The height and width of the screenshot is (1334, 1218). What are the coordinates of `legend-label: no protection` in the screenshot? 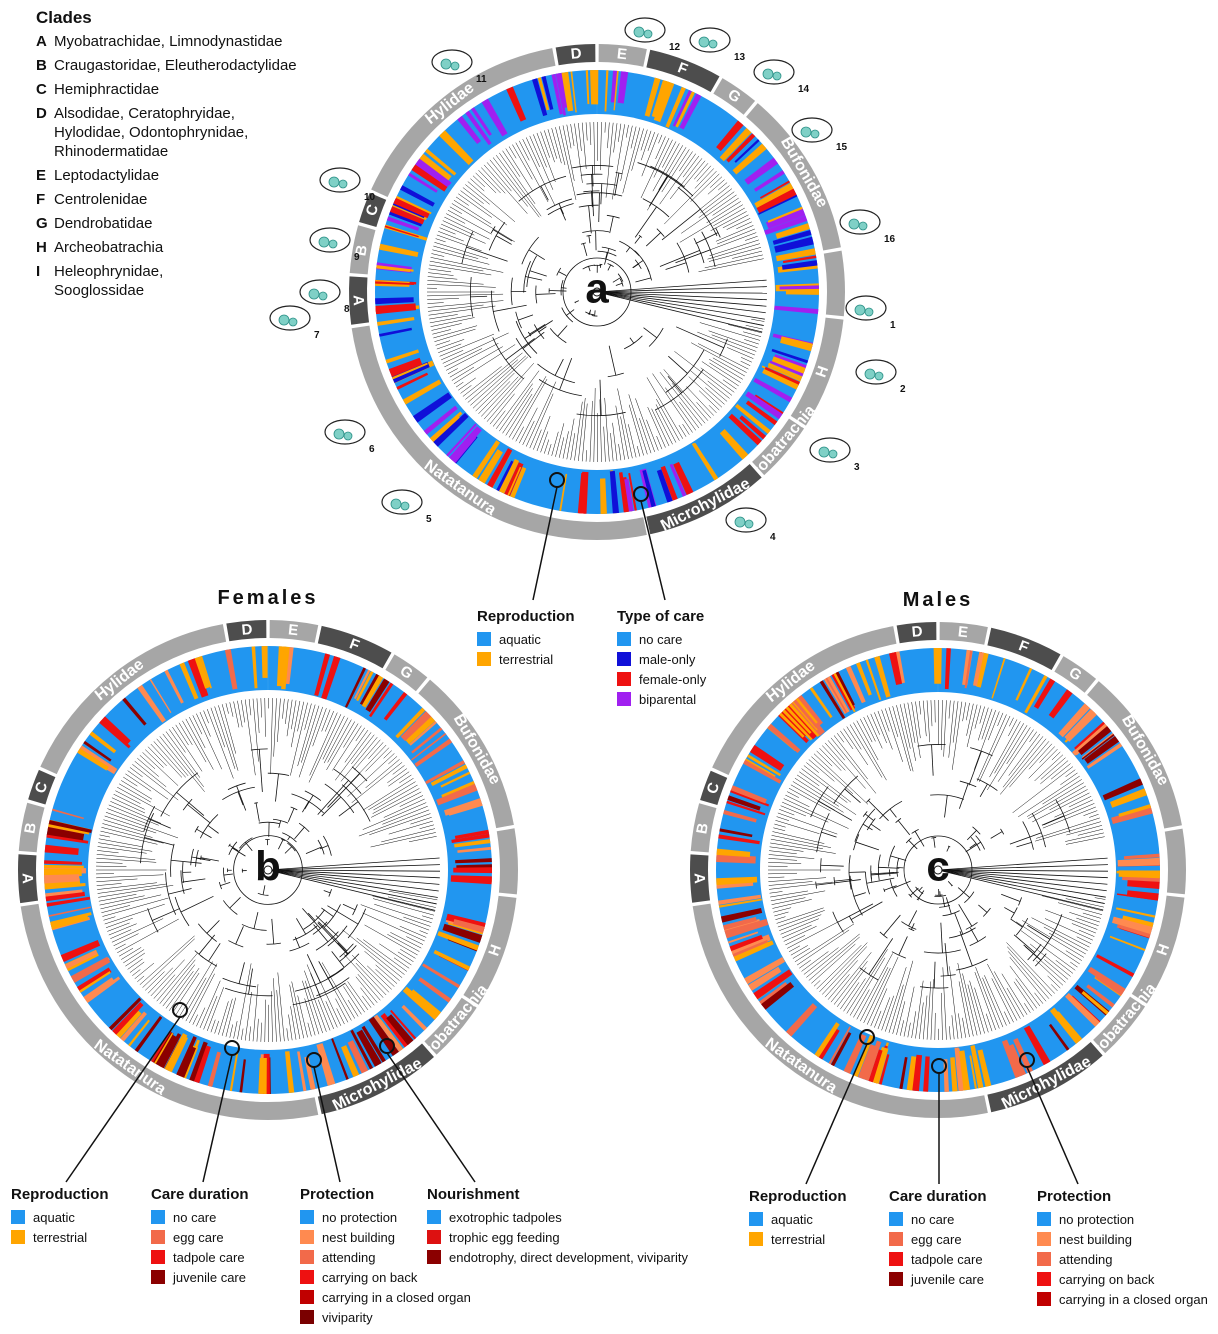 It's located at (1096, 1219).